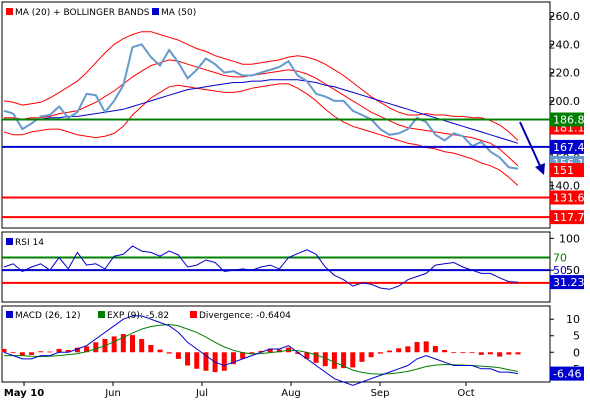 This screenshot has width=590, height=404. What do you see at coordinates (560, 257) in the screenshot?
I see `rsi-level-label-0: 70` at bounding box center [560, 257].